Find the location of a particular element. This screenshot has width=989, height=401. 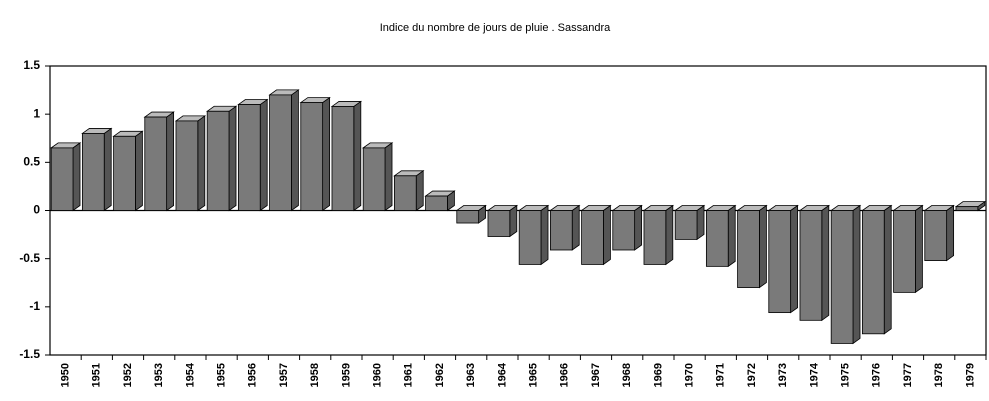

x-tick-label: 1961 is located at coordinates (409, 375).